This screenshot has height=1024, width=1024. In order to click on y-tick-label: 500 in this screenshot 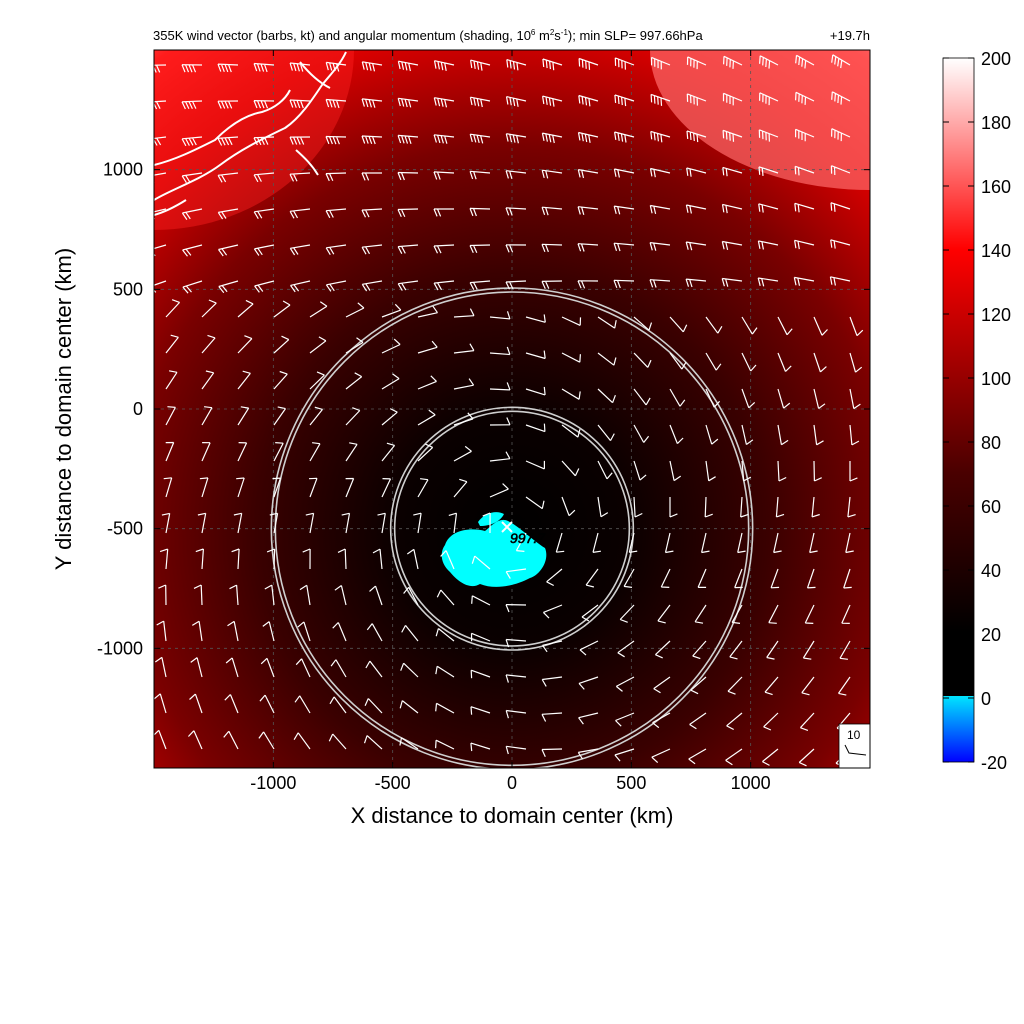, I will do `click(128, 289)`.